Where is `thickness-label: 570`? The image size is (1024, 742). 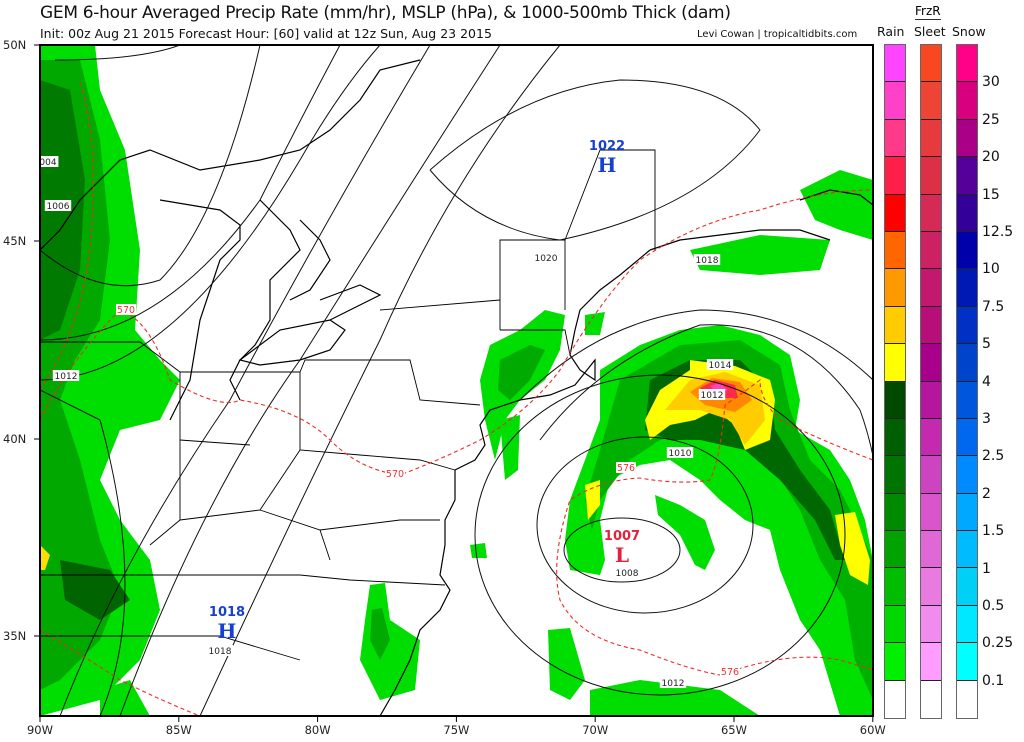 thickness-label: 570 is located at coordinates (395, 474).